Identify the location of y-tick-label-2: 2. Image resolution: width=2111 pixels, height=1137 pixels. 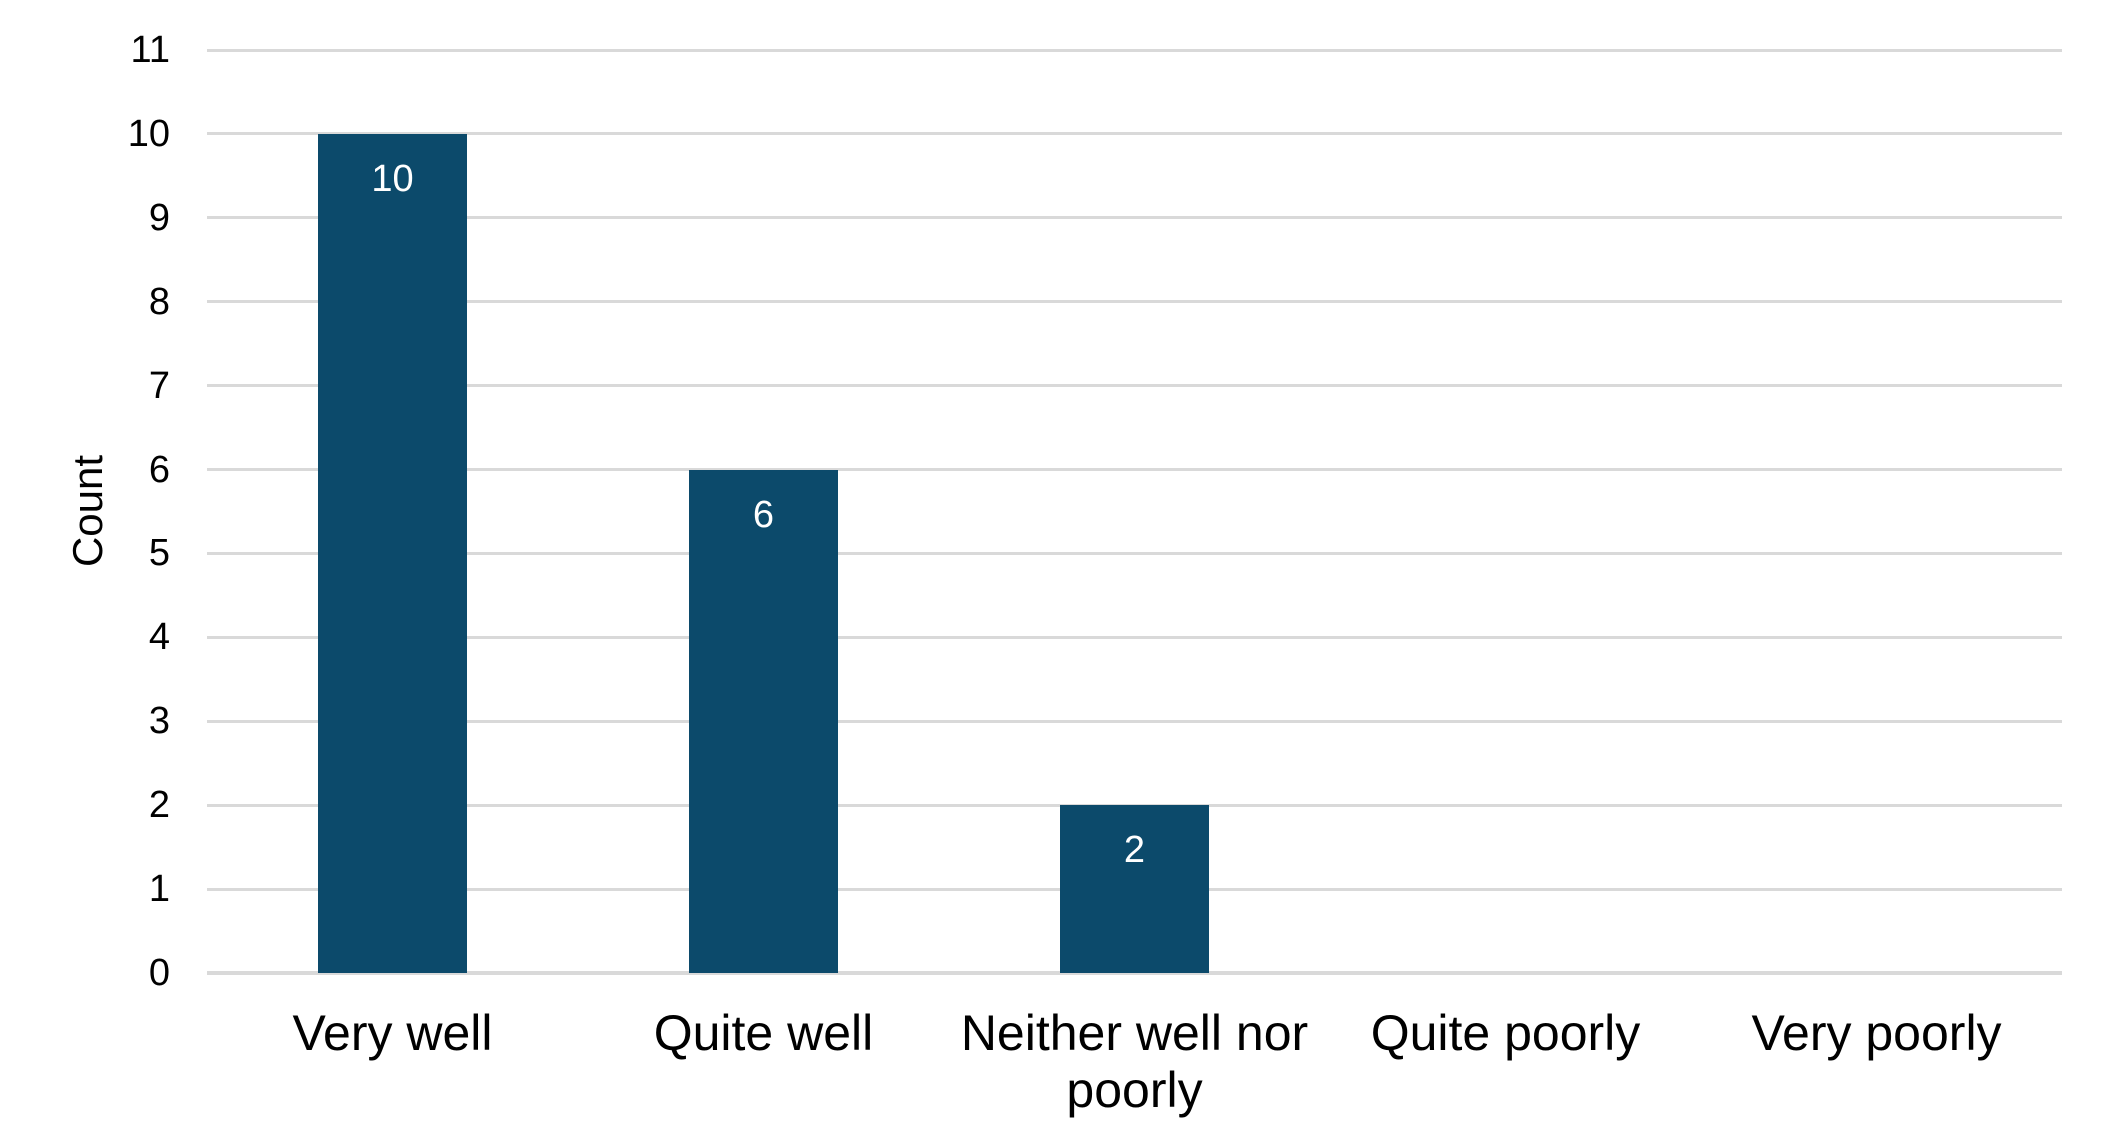
(159, 805).